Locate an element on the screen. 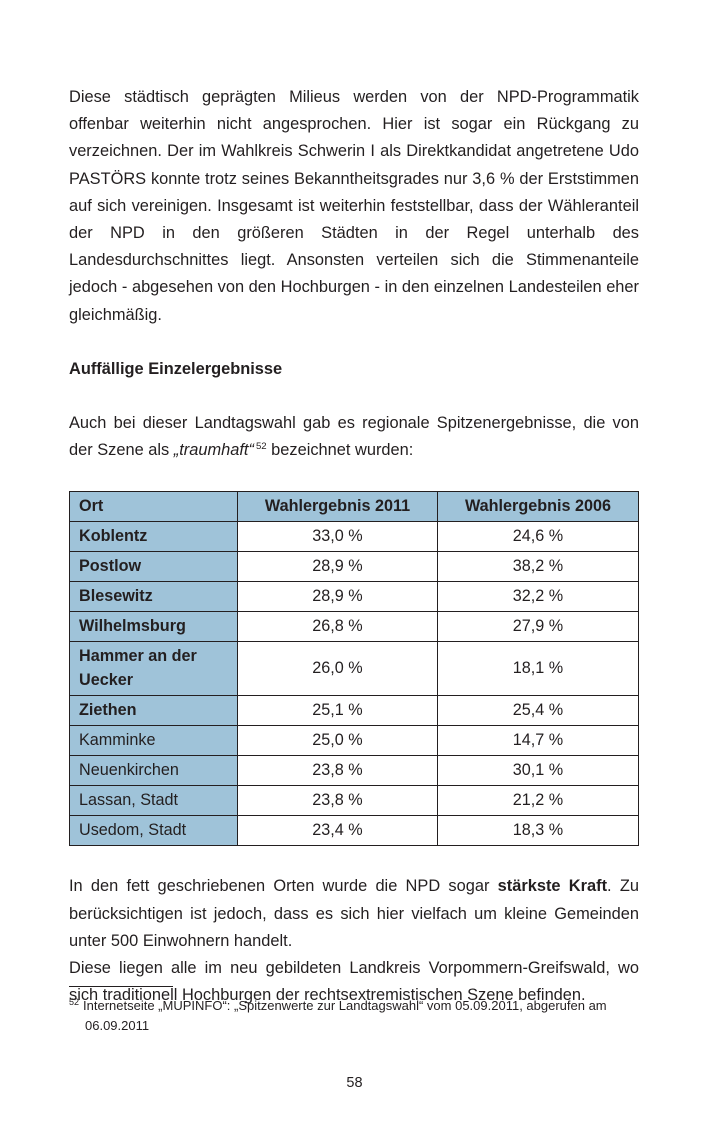 This screenshot has width=709, height=1121. cell-result-2006: 30,1 % is located at coordinates (538, 771).